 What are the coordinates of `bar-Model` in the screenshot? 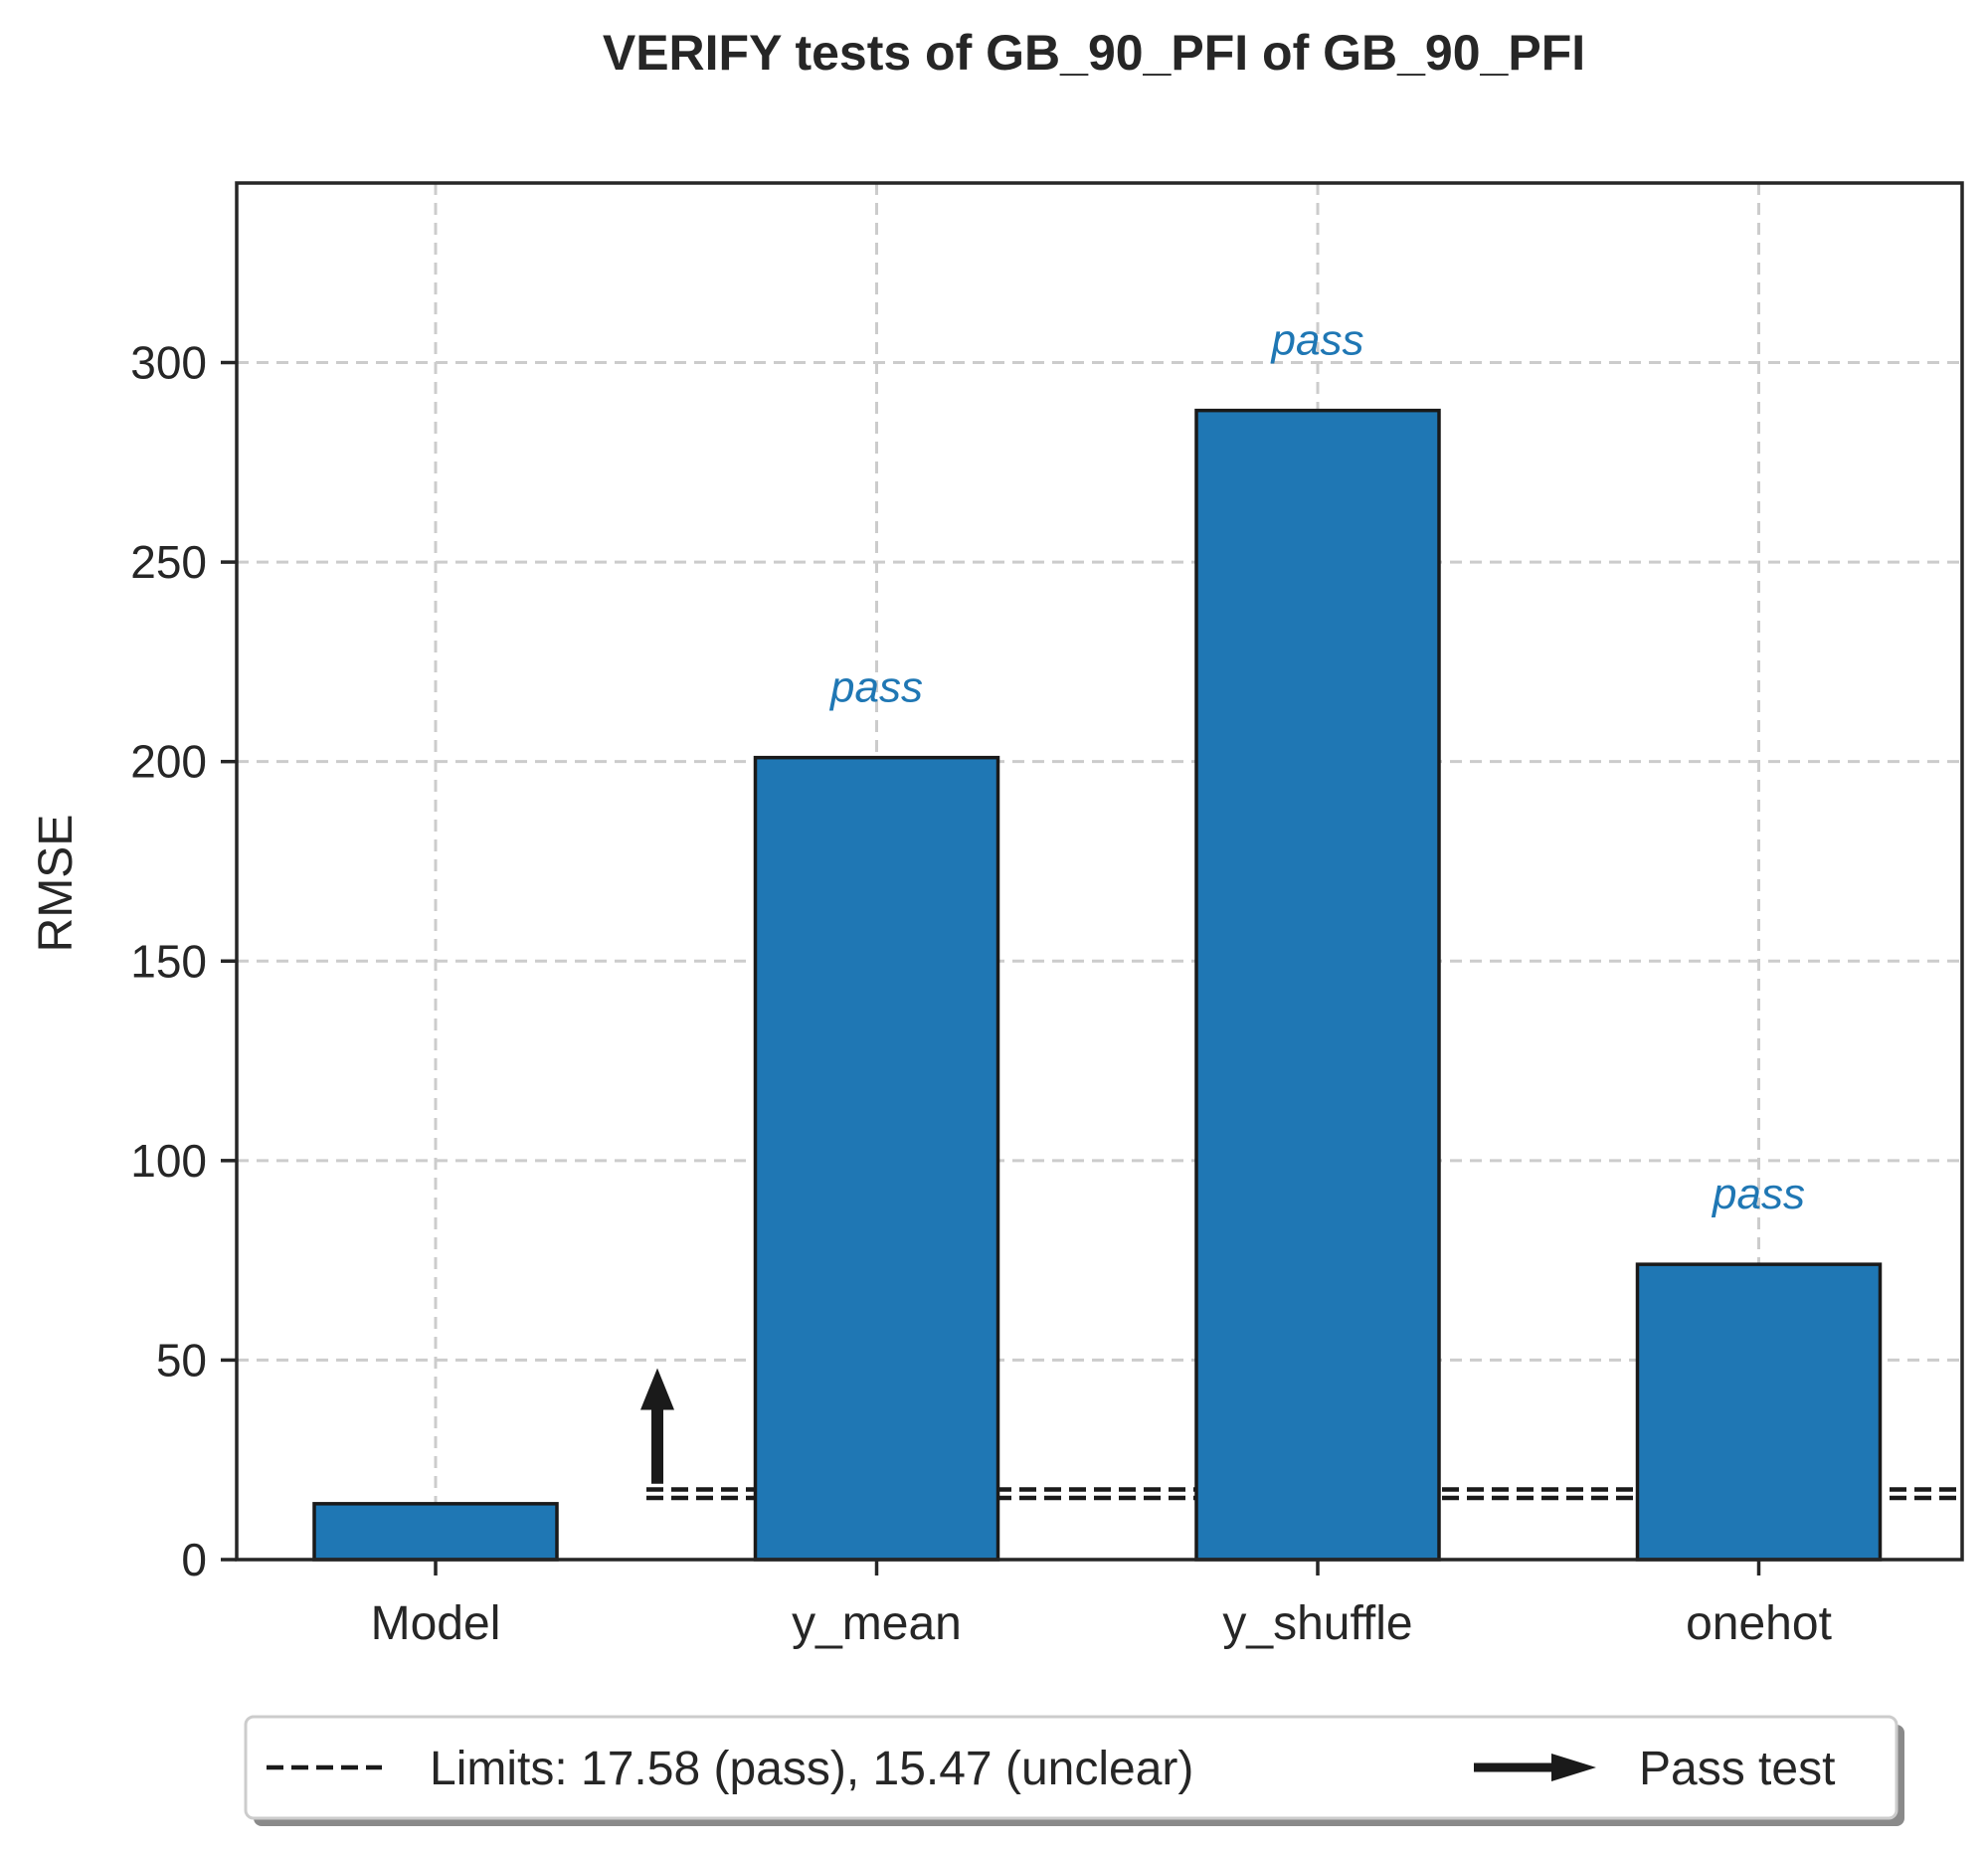 It's located at (435, 1532).